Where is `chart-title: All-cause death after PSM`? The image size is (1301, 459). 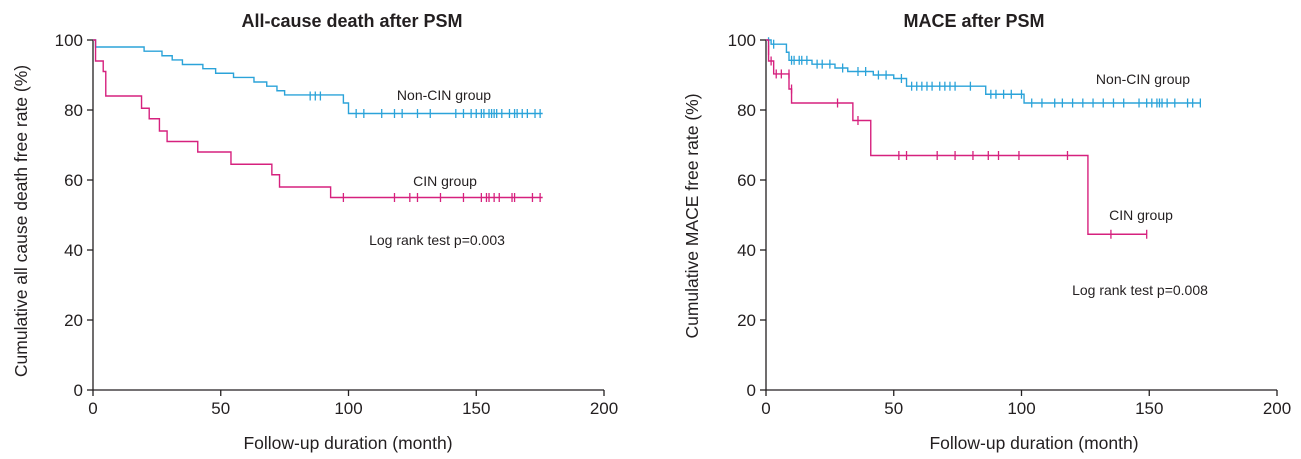
chart-title: All-cause death after PSM is located at coordinates (351, 21).